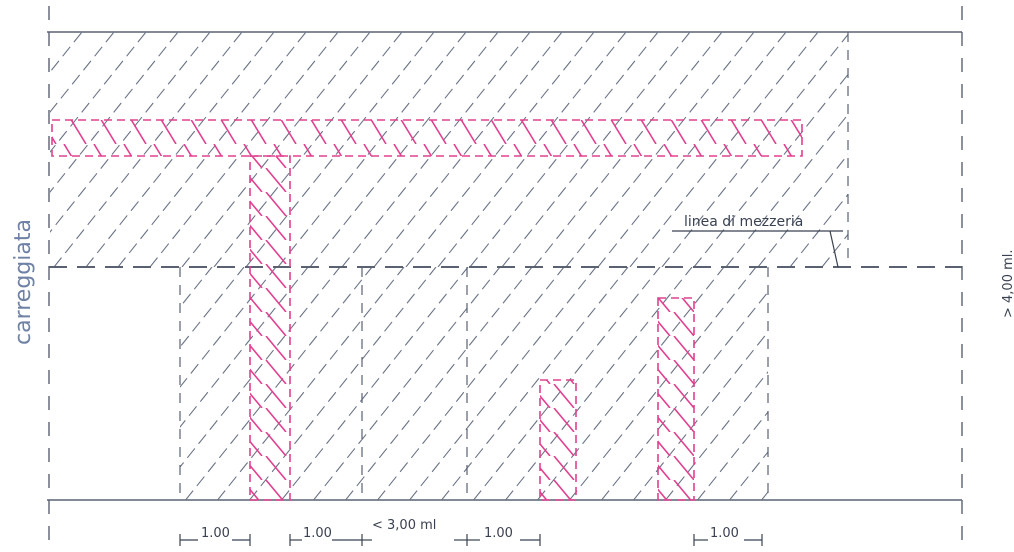 This screenshot has width=1014, height=552. Describe the element at coordinates (427, 138) in the screenshot. I see `pink-horizontal-bar` at that location.